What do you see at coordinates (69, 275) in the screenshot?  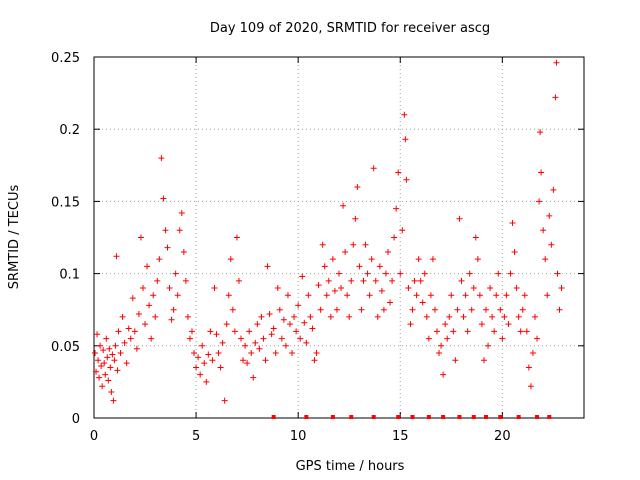 I see `y-tick-label: 0.1` at bounding box center [69, 275].